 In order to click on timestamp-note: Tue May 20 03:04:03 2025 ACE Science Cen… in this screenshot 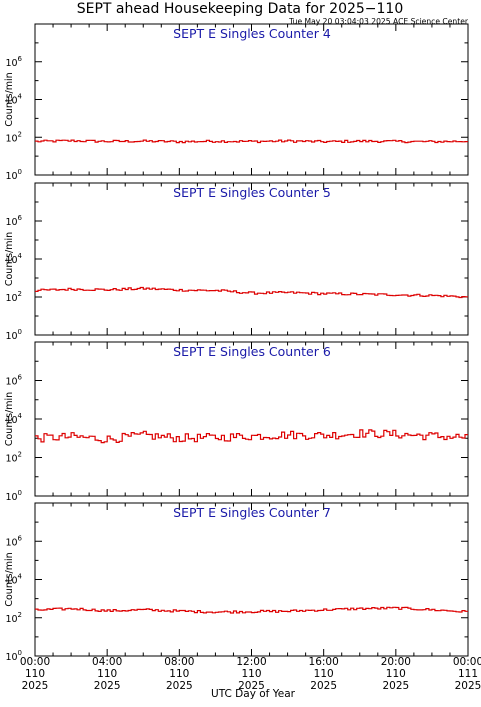, I will do `click(378, 21)`.